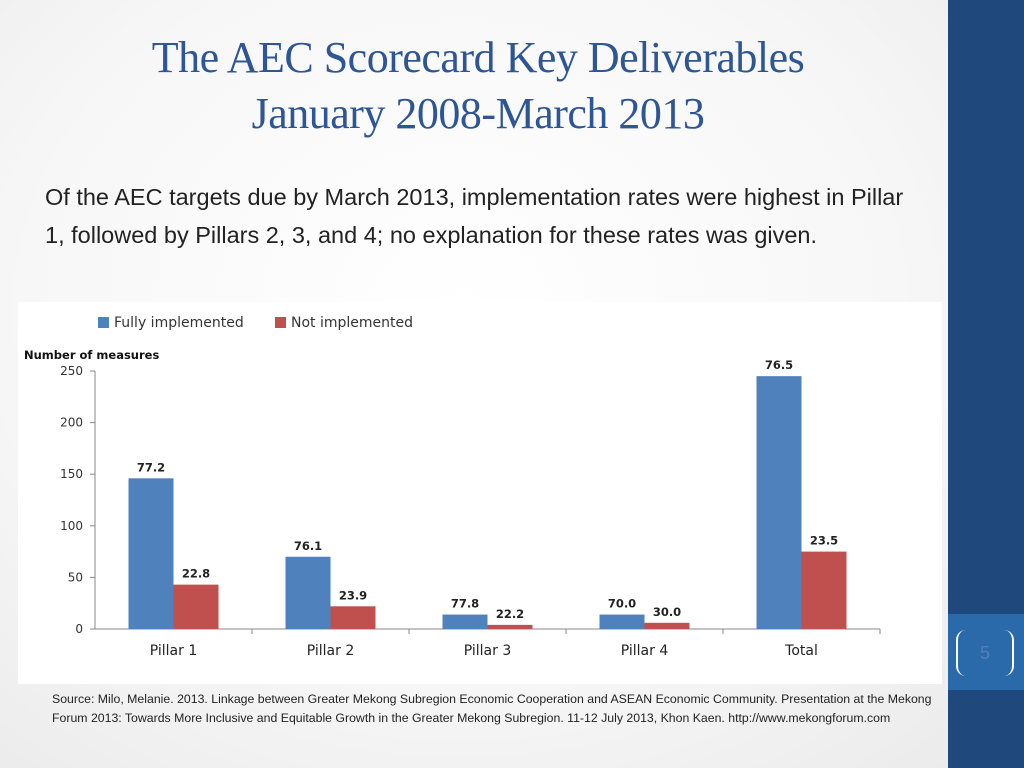 This screenshot has height=768, width=1024. Describe the element at coordinates (79, 629) in the screenshot. I see `y-tick-label: 0` at that location.